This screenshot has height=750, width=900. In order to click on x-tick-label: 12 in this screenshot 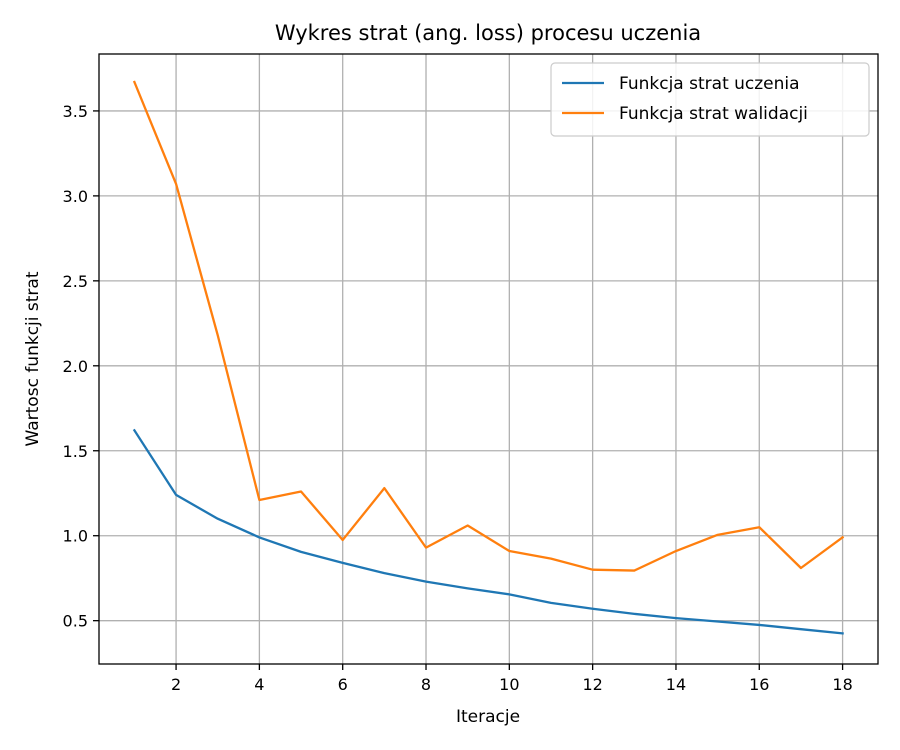, I will do `click(592, 684)`.